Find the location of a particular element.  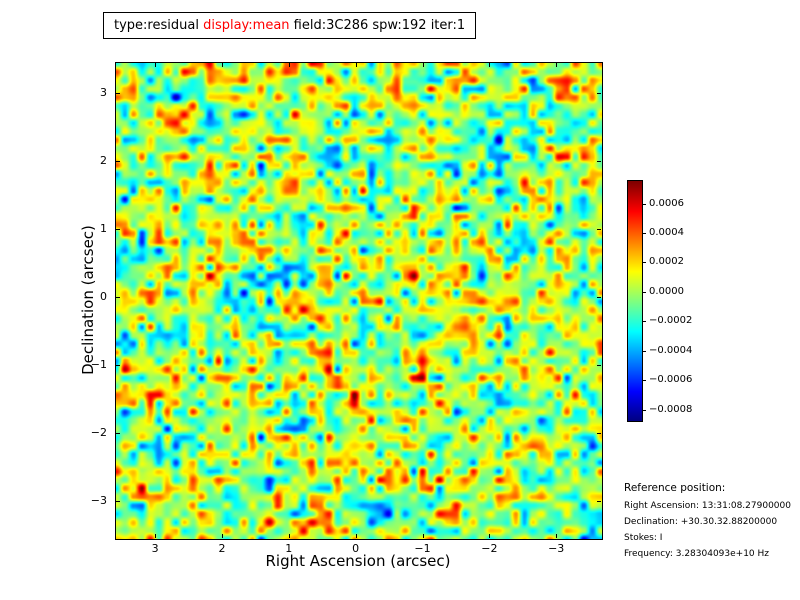

y-tick-label: −1 is located at coordinates (98, 364).